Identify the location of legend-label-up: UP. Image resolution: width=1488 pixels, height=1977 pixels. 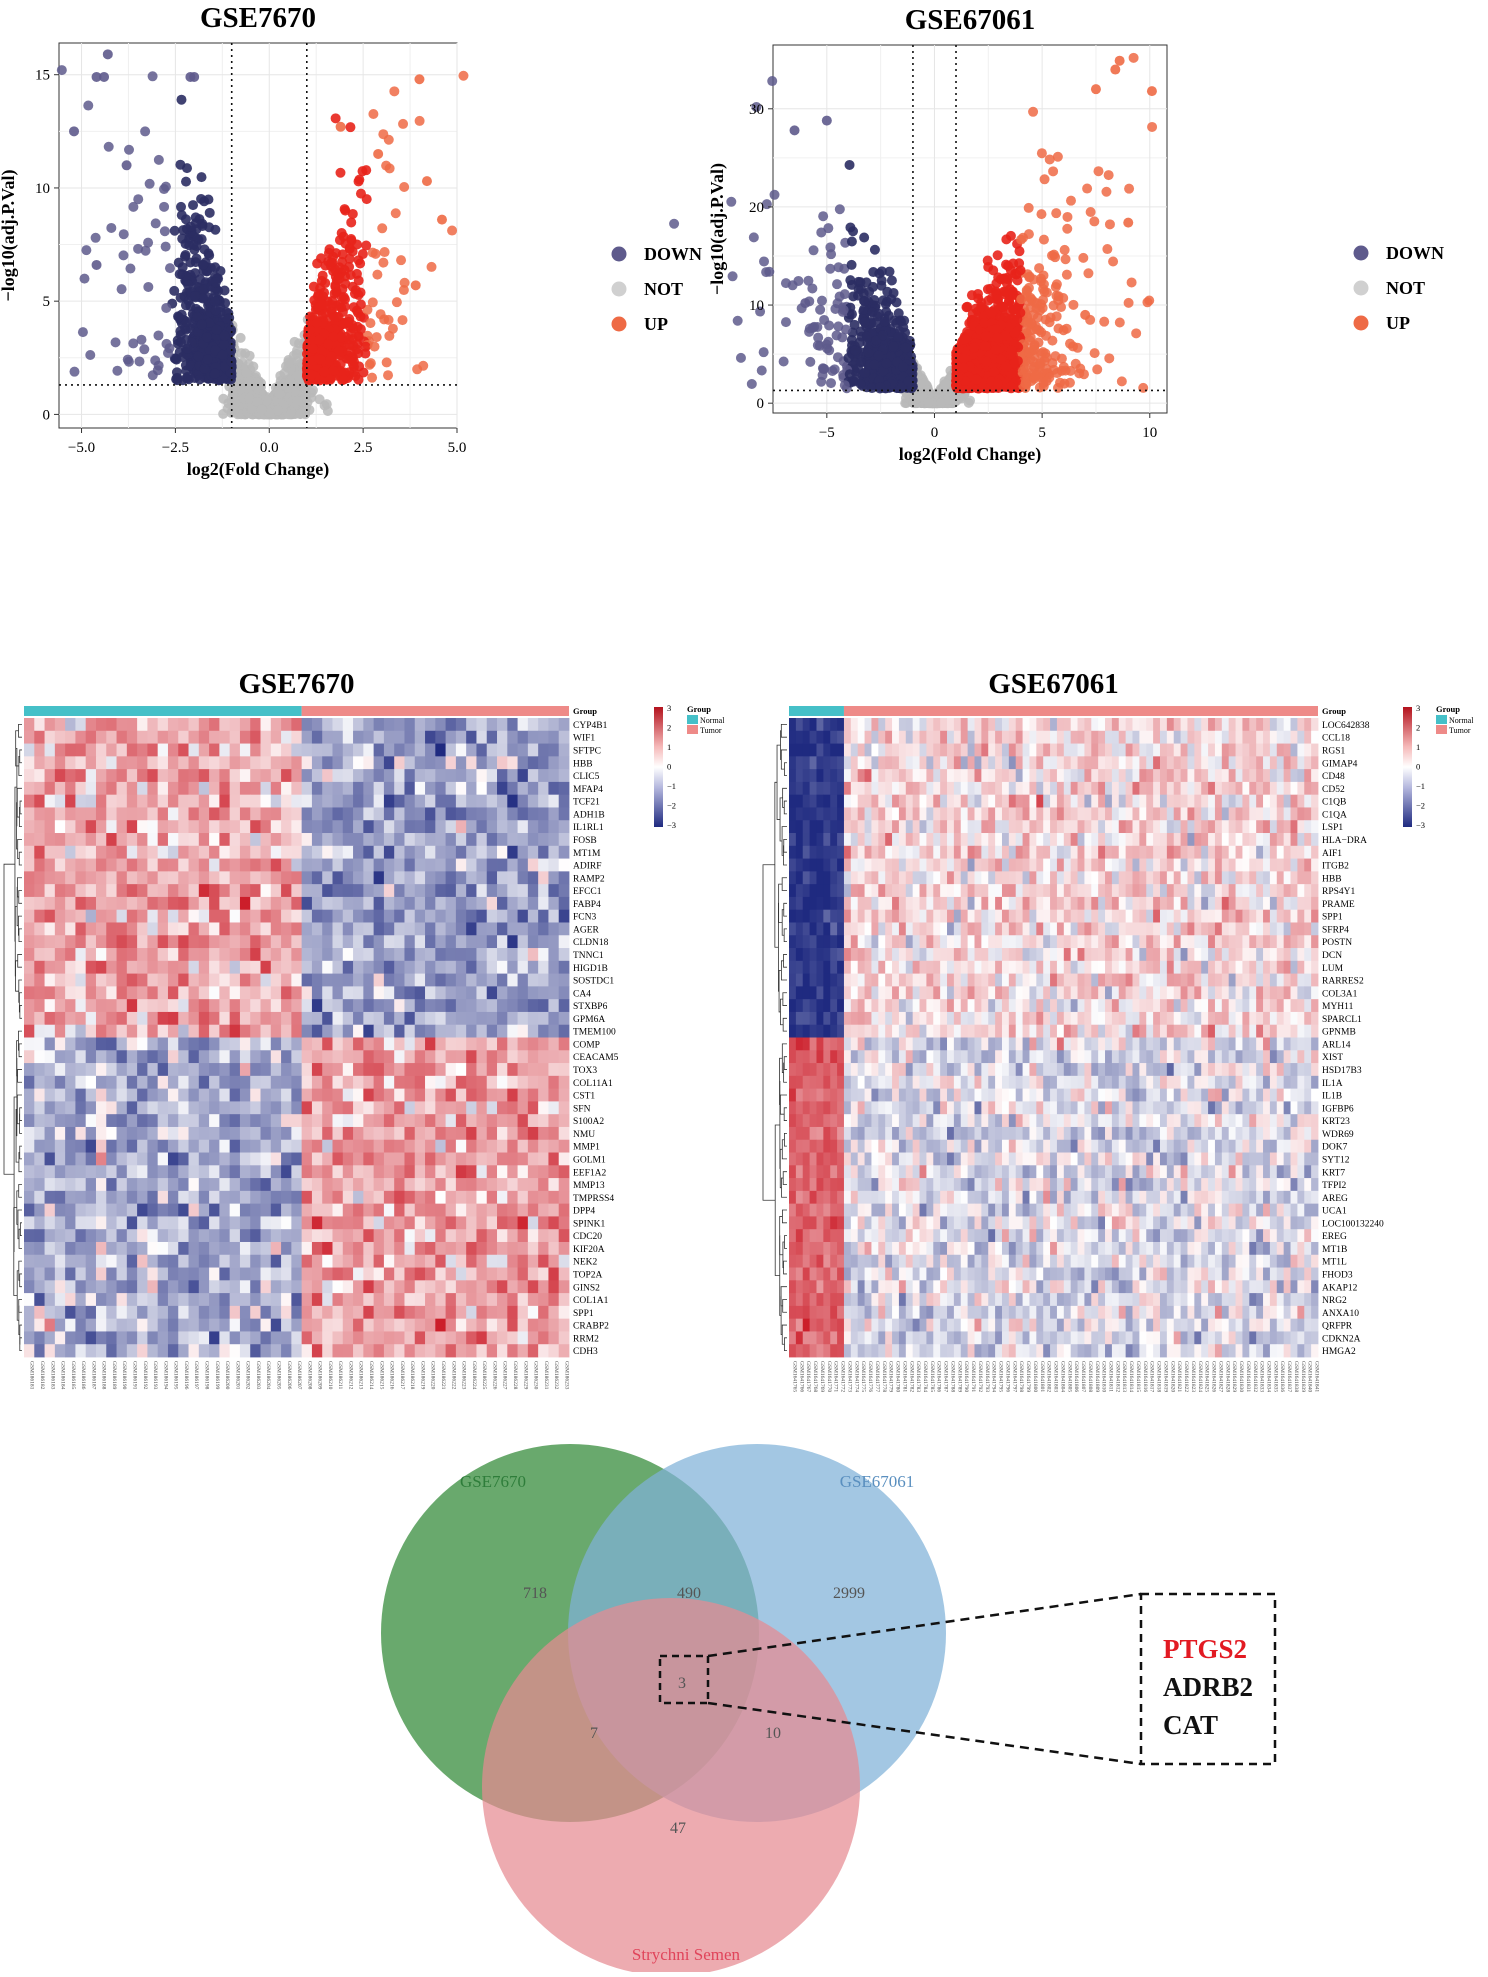
(656, 324).